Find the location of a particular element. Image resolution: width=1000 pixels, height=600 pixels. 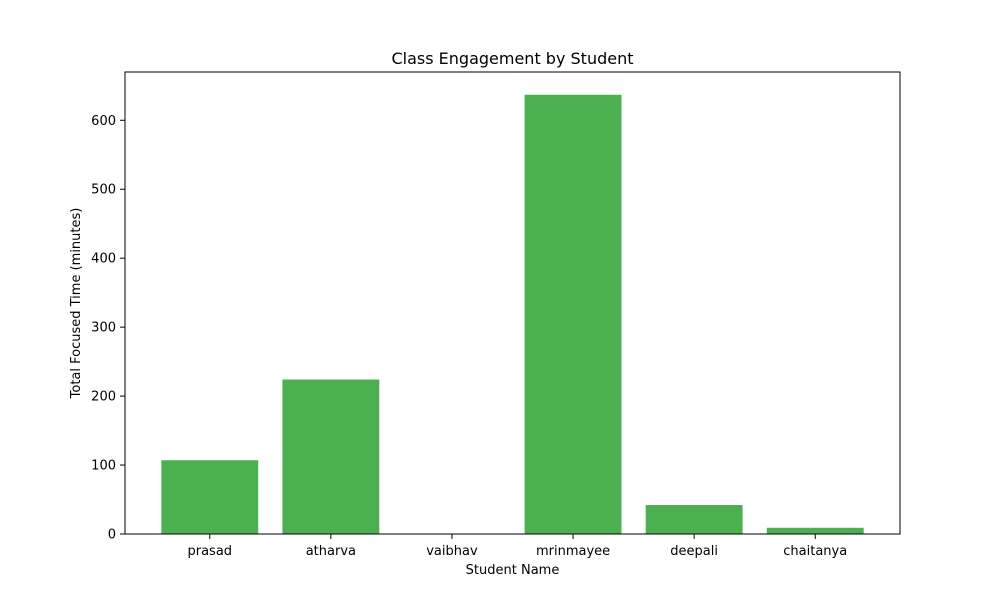

y-axis-label: Total Focused Time (minutes) is located at coordinates (76, 304).